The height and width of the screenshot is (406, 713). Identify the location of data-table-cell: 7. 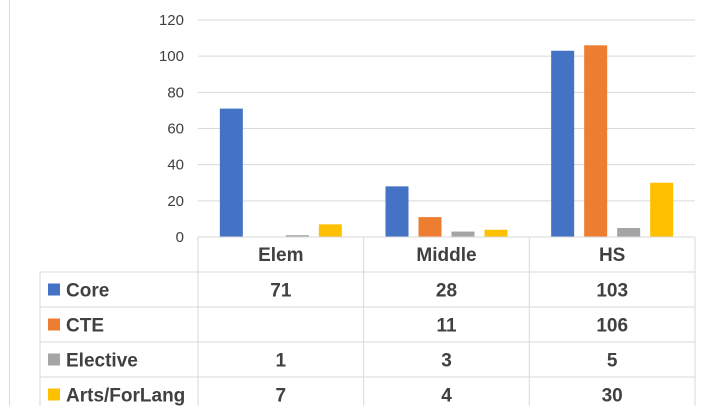
(281, 396).